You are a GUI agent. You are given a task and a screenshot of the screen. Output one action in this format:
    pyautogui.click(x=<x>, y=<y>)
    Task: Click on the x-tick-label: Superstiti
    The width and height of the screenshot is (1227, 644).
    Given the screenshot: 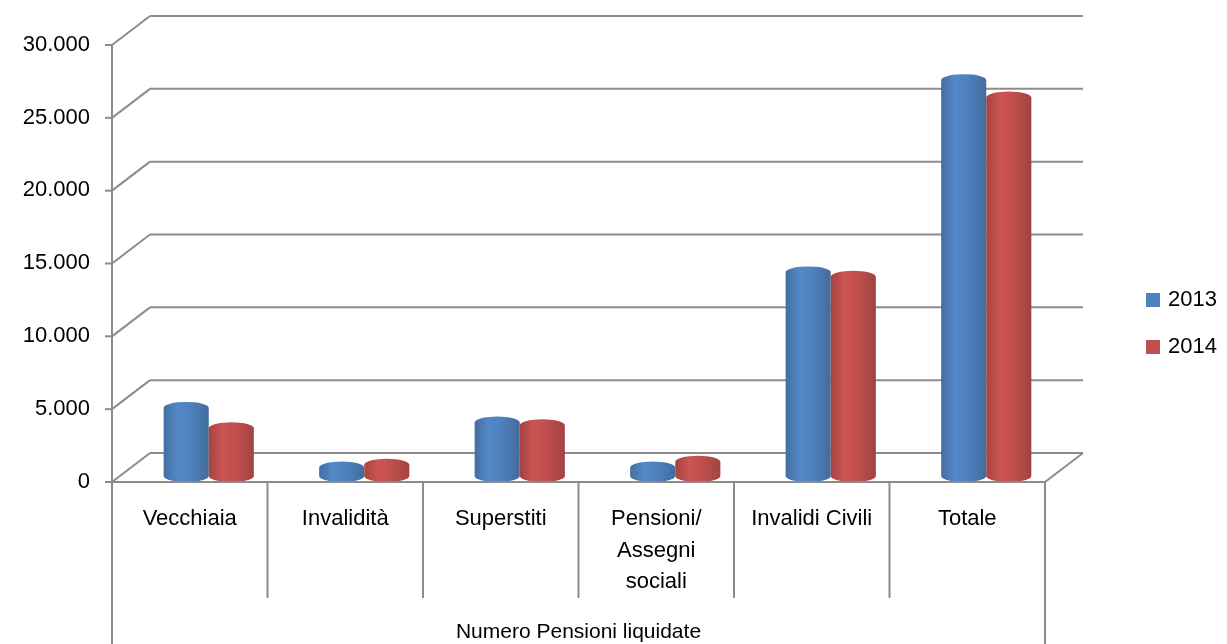 What is the action you would take?
    pyautogui.click(x=500, y=517)
    